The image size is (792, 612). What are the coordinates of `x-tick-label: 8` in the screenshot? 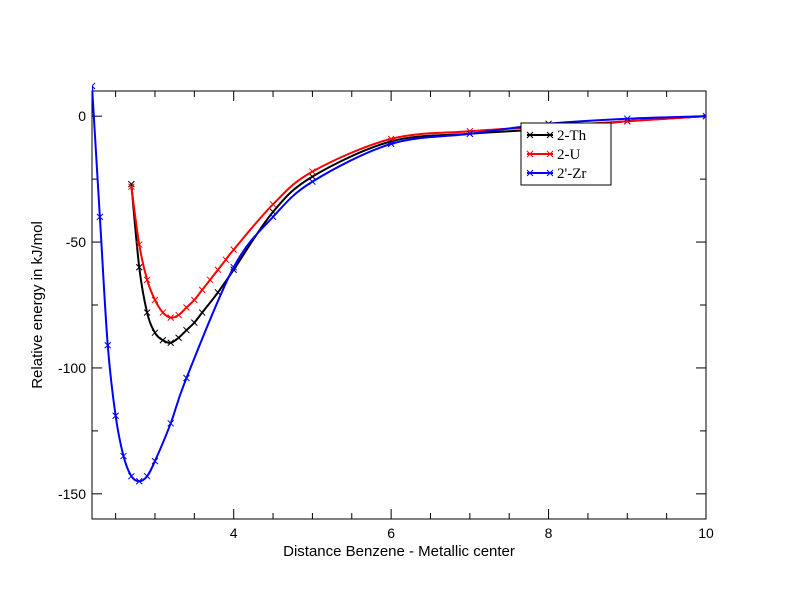 It's located at (549, 533).